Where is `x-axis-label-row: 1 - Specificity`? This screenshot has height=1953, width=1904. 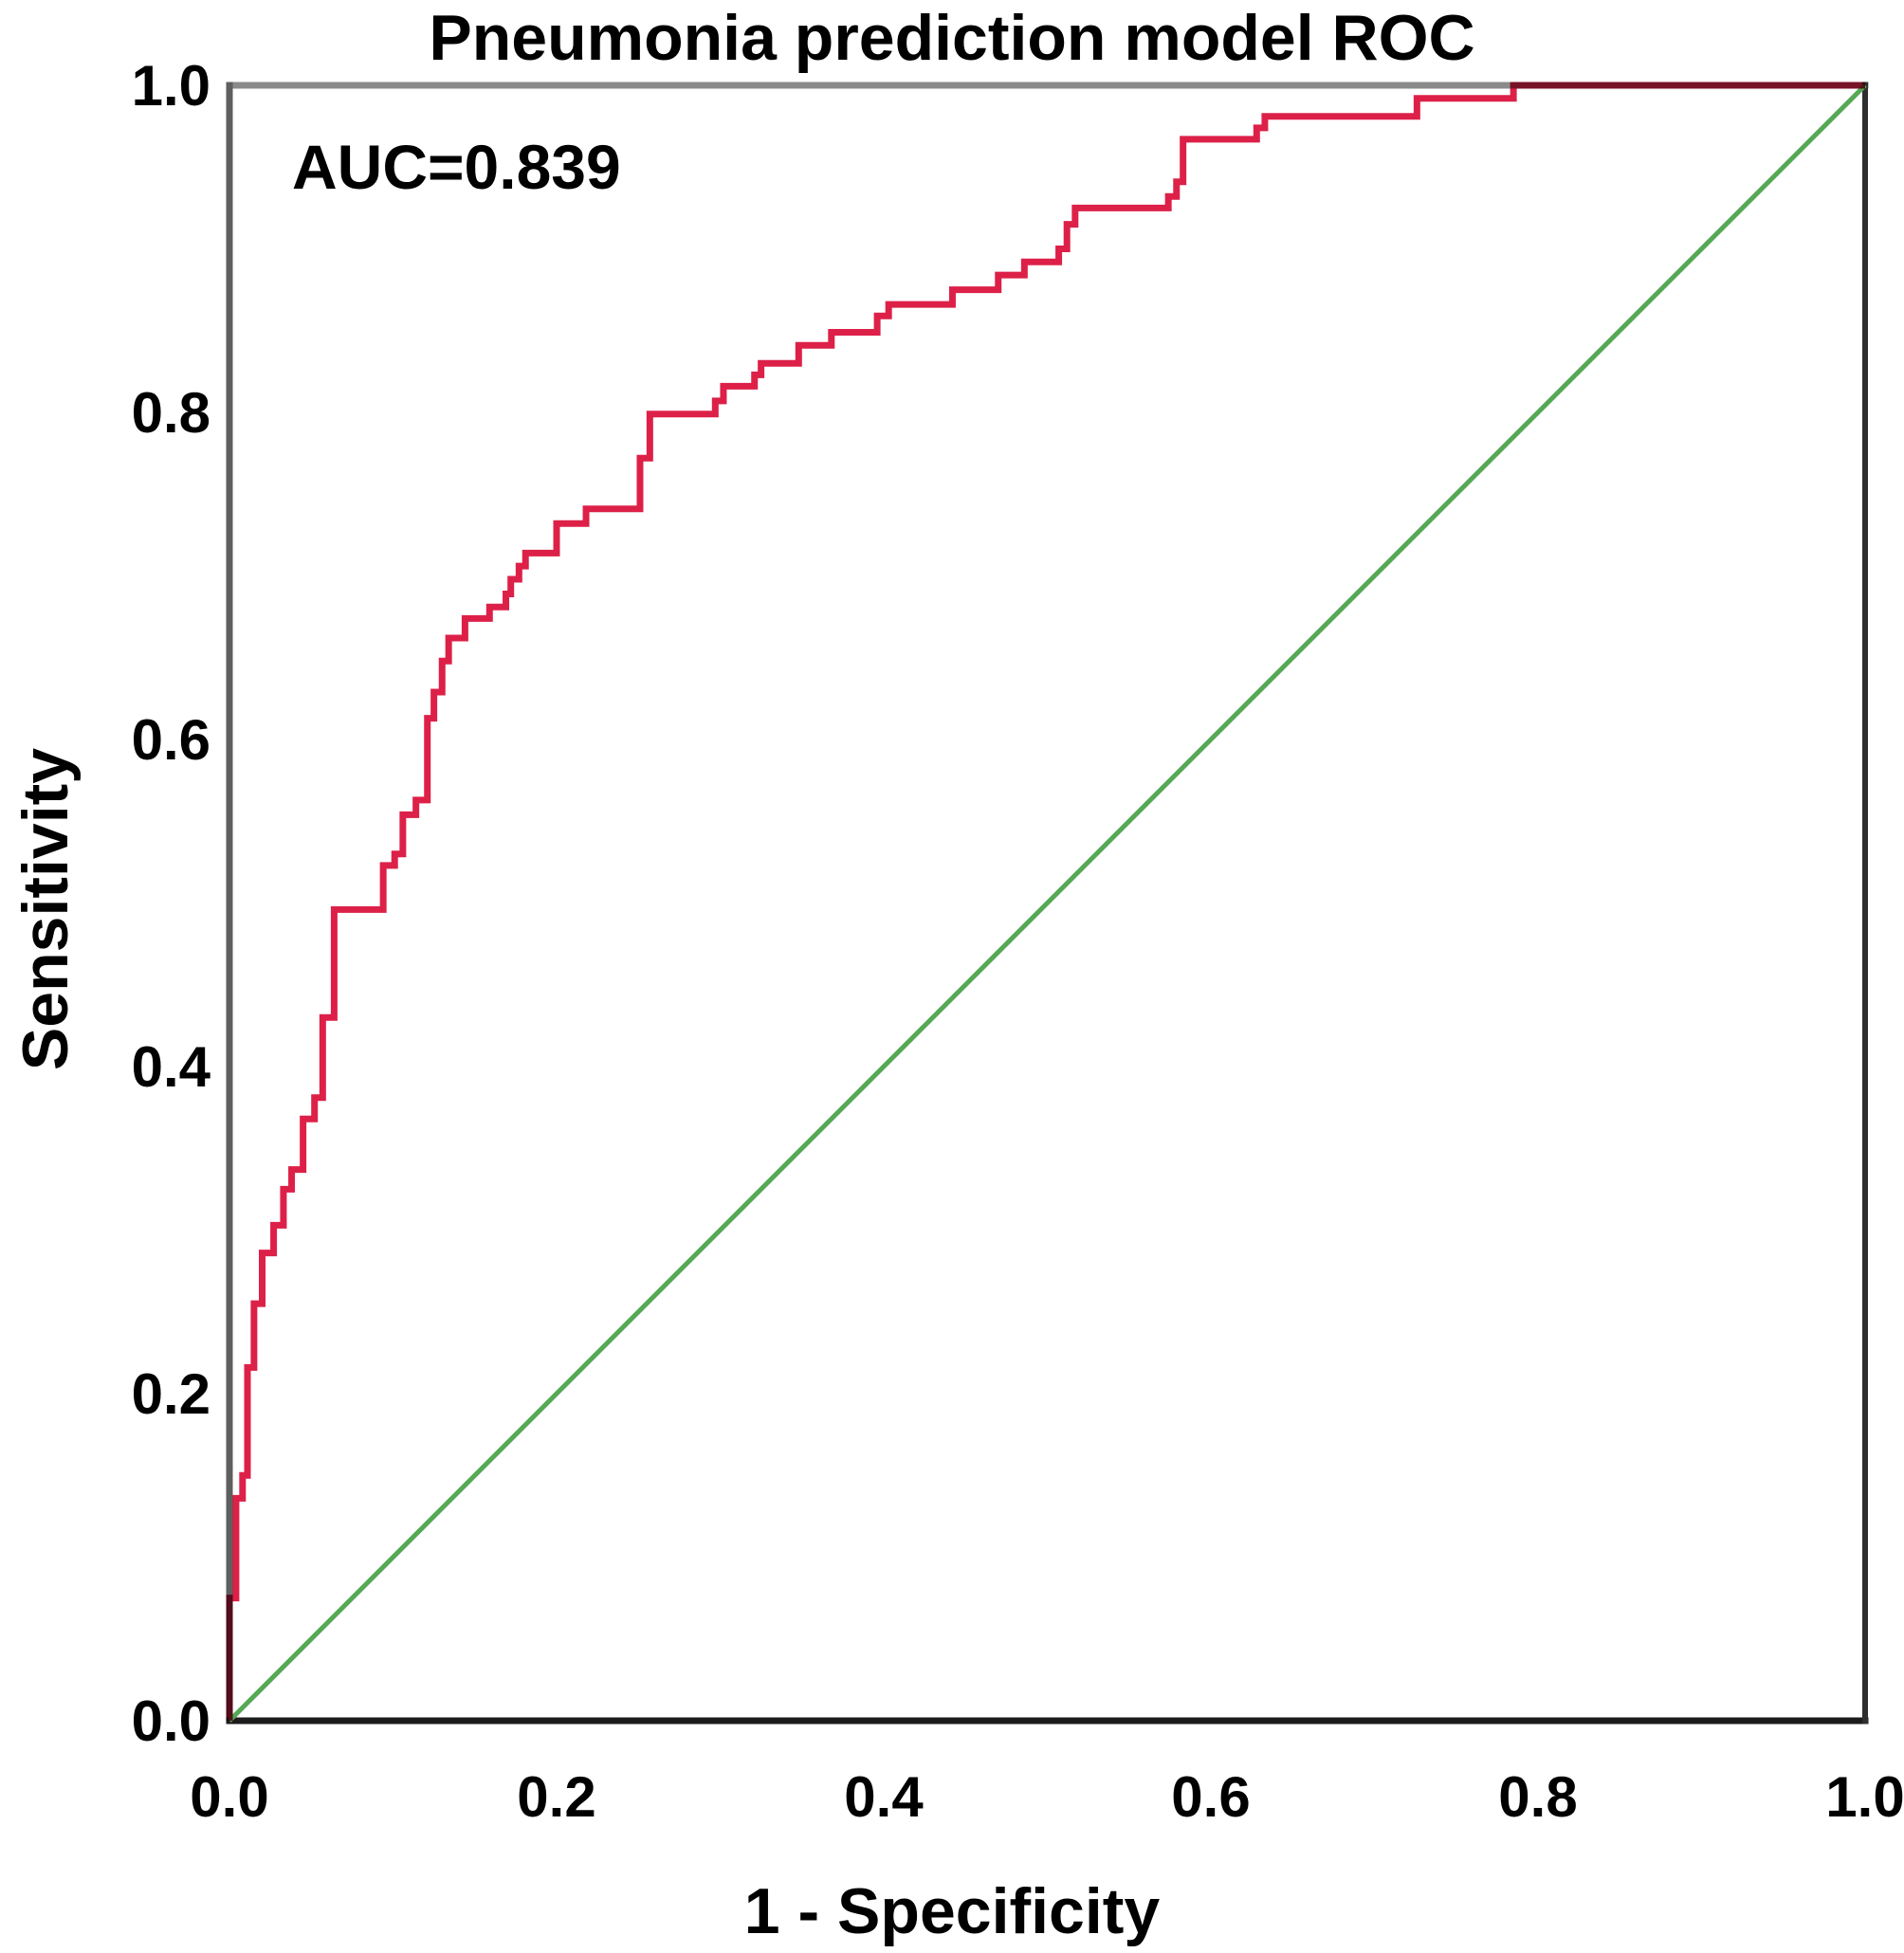
x-axis-label-row: 1 - Specificity is located at coordinates (952, 1911).